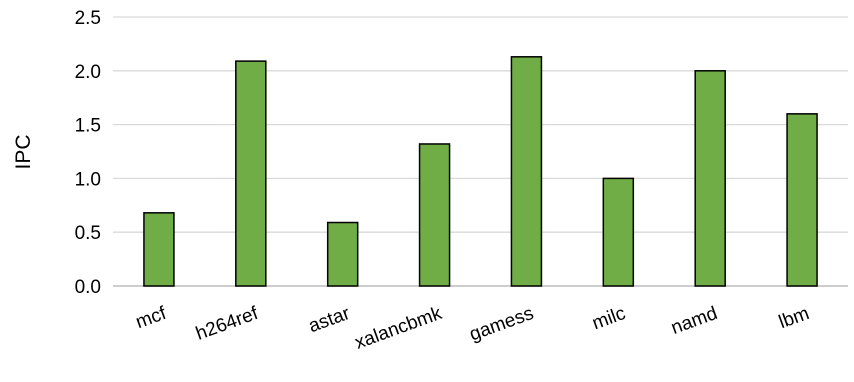  What do you see at coordinates (251, 173) in the screenshot?
I see `bar-h264ref` at bounding box center [251, 173].